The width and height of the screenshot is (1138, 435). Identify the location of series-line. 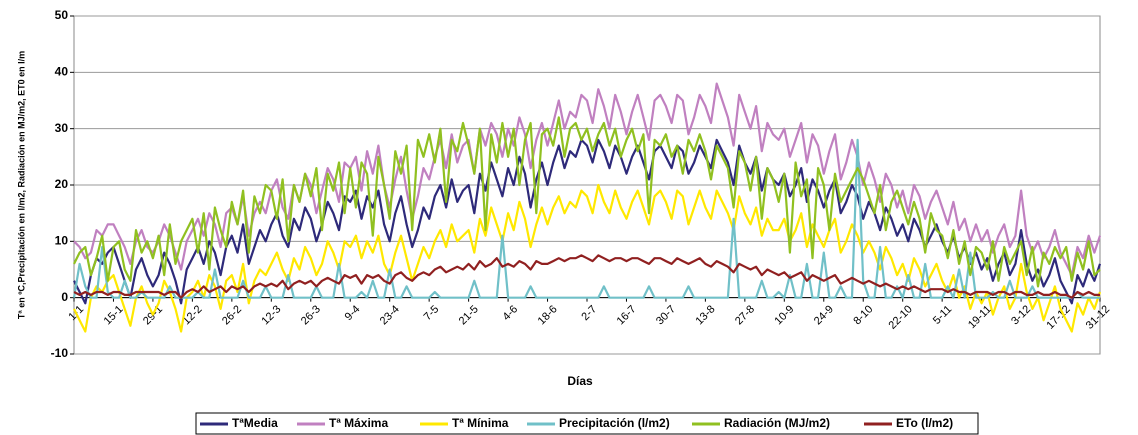
(586, 276).